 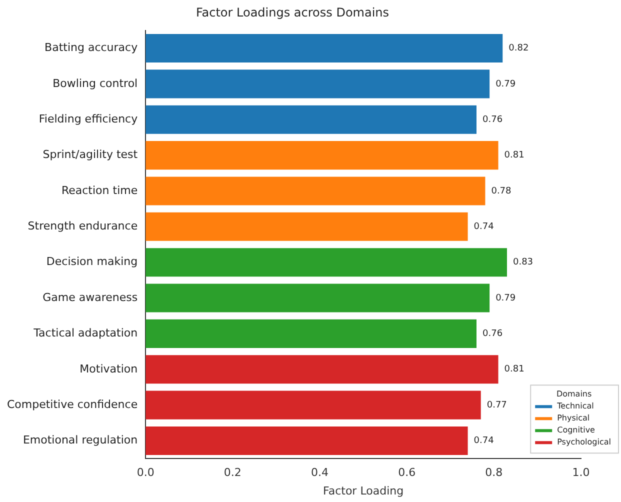 What do you see at coordinates (85, 333) in the screenshot?
I see `y-tick-label: Tactical adaptation` at bounding box center [85, 333].